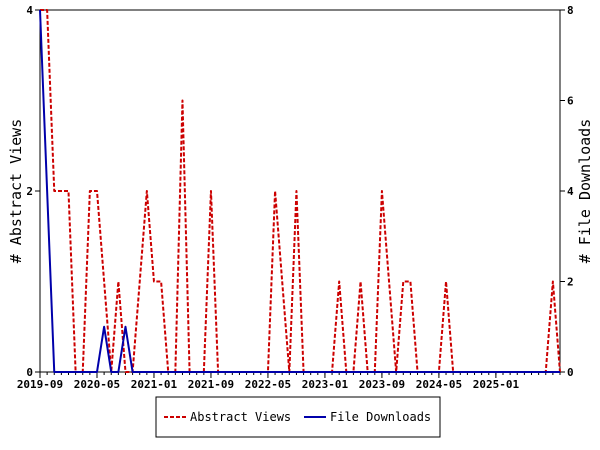  I want to click on left-axis-title: # Abstract Views, so click(16, 191).